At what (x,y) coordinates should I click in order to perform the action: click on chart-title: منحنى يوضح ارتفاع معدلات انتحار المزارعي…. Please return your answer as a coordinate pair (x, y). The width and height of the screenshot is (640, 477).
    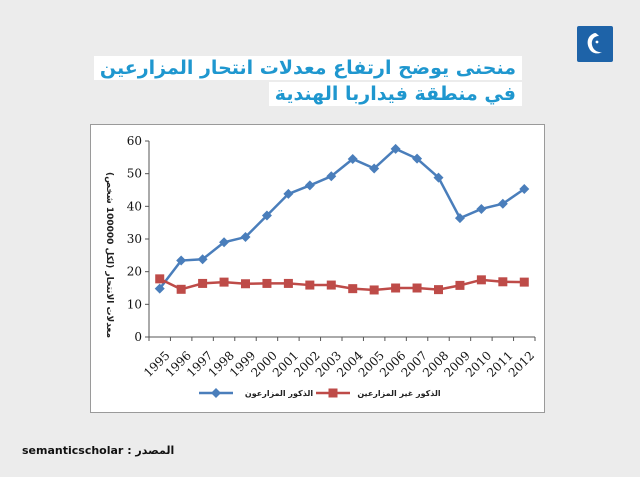
    Looking at the image, I should click on (307, 82).